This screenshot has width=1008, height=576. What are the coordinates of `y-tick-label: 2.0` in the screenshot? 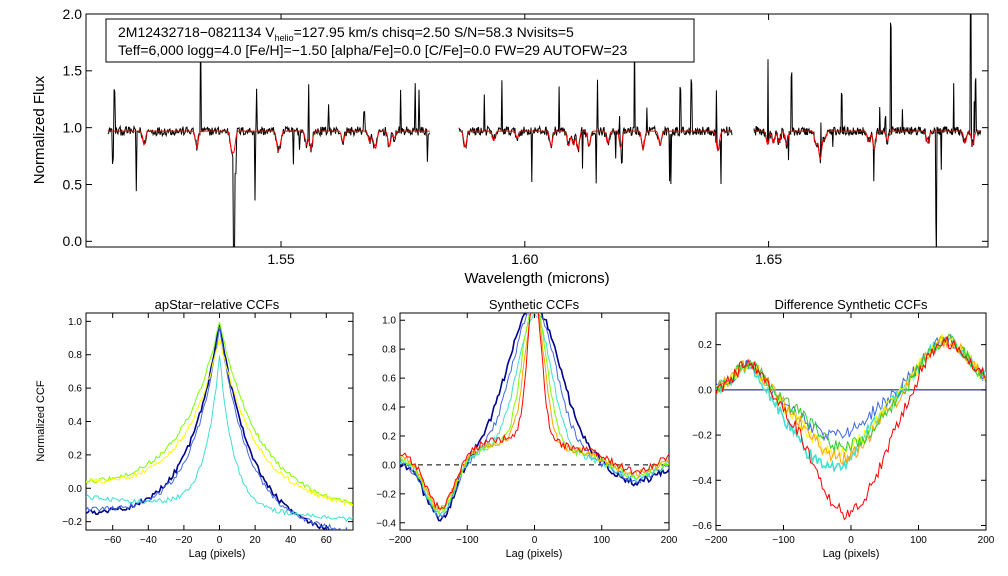 It's located at (73, 14).